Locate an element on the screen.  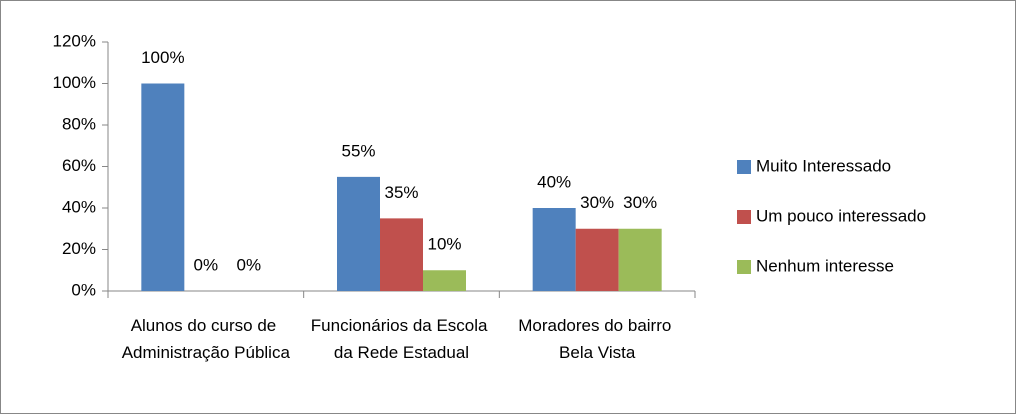
legend-label: Muito Interessado is located at coordinates (823, 165).